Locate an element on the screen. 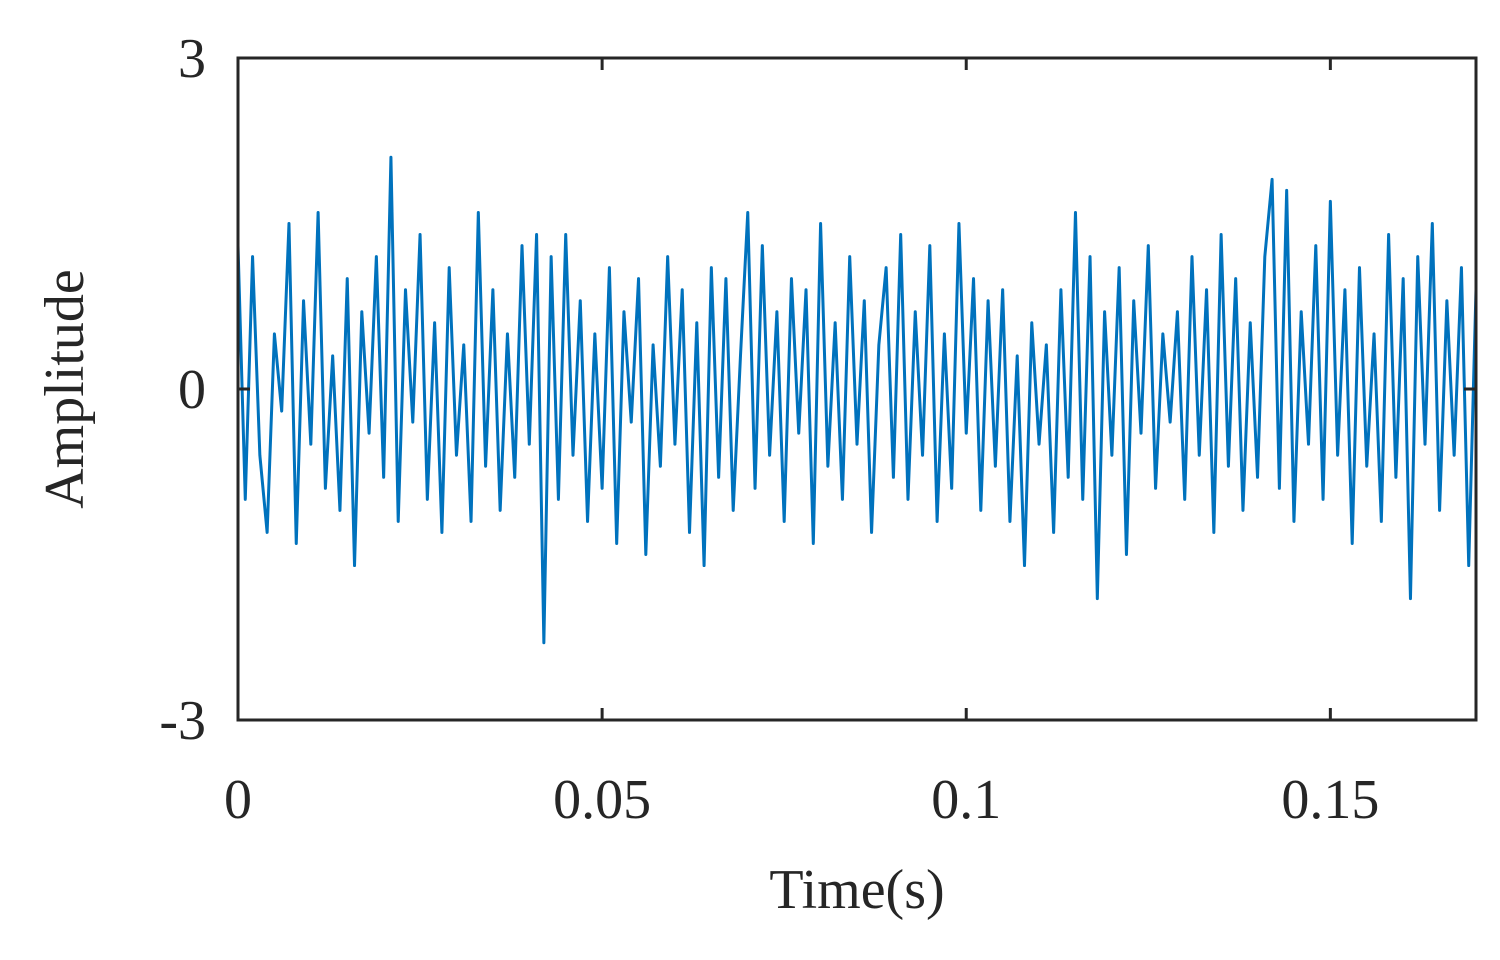  x-tick-label: 0.1 is located at coordinates (966, 800).